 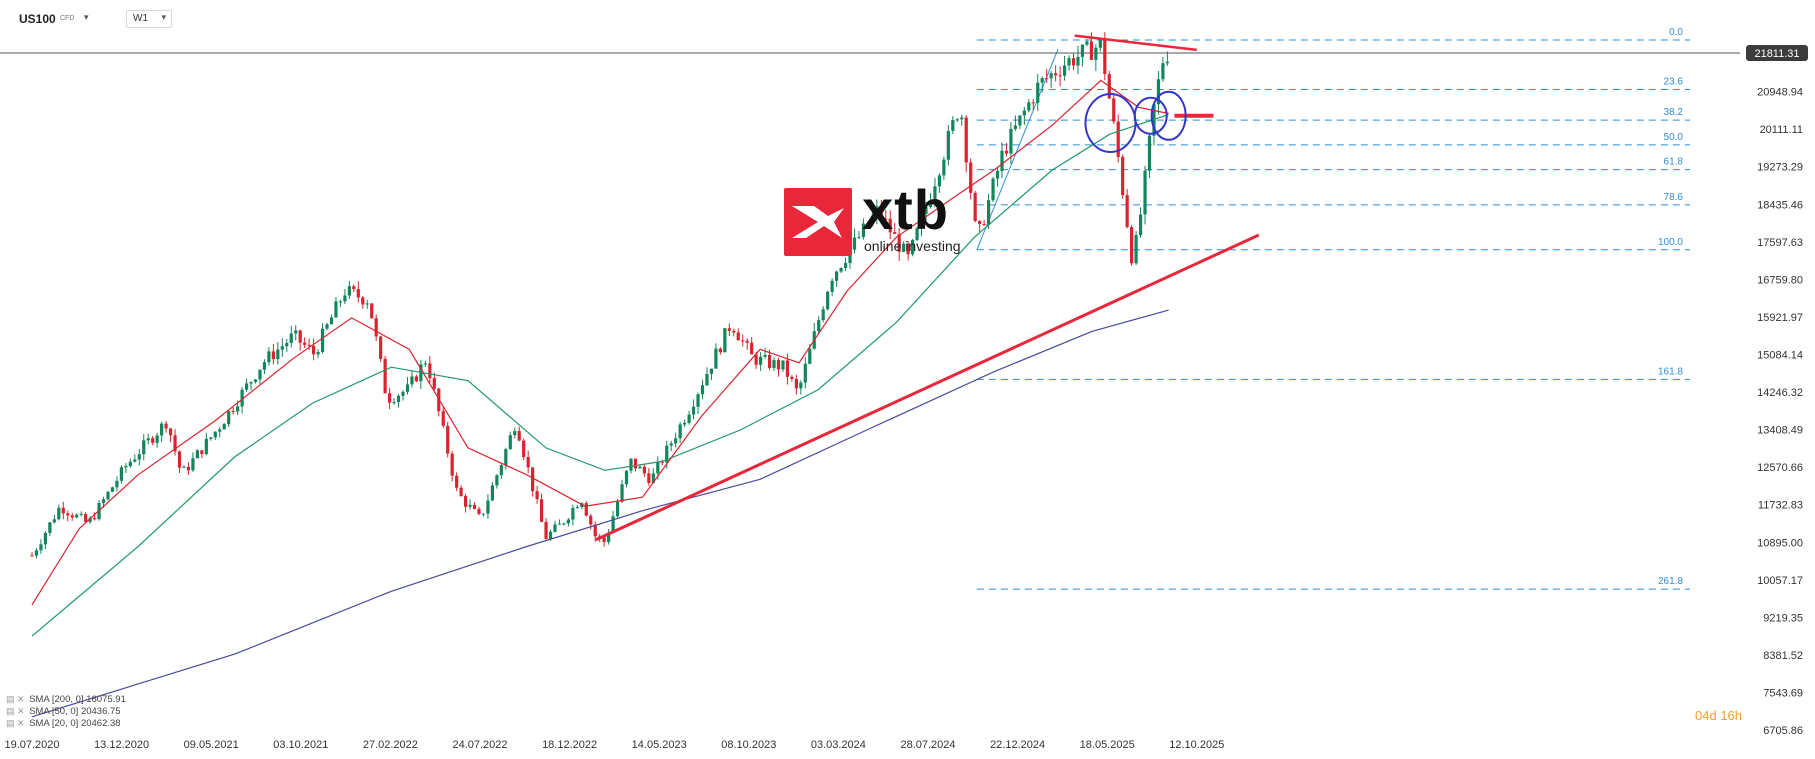 I want to click on highlight-circle, so click(x=1110, y=122).